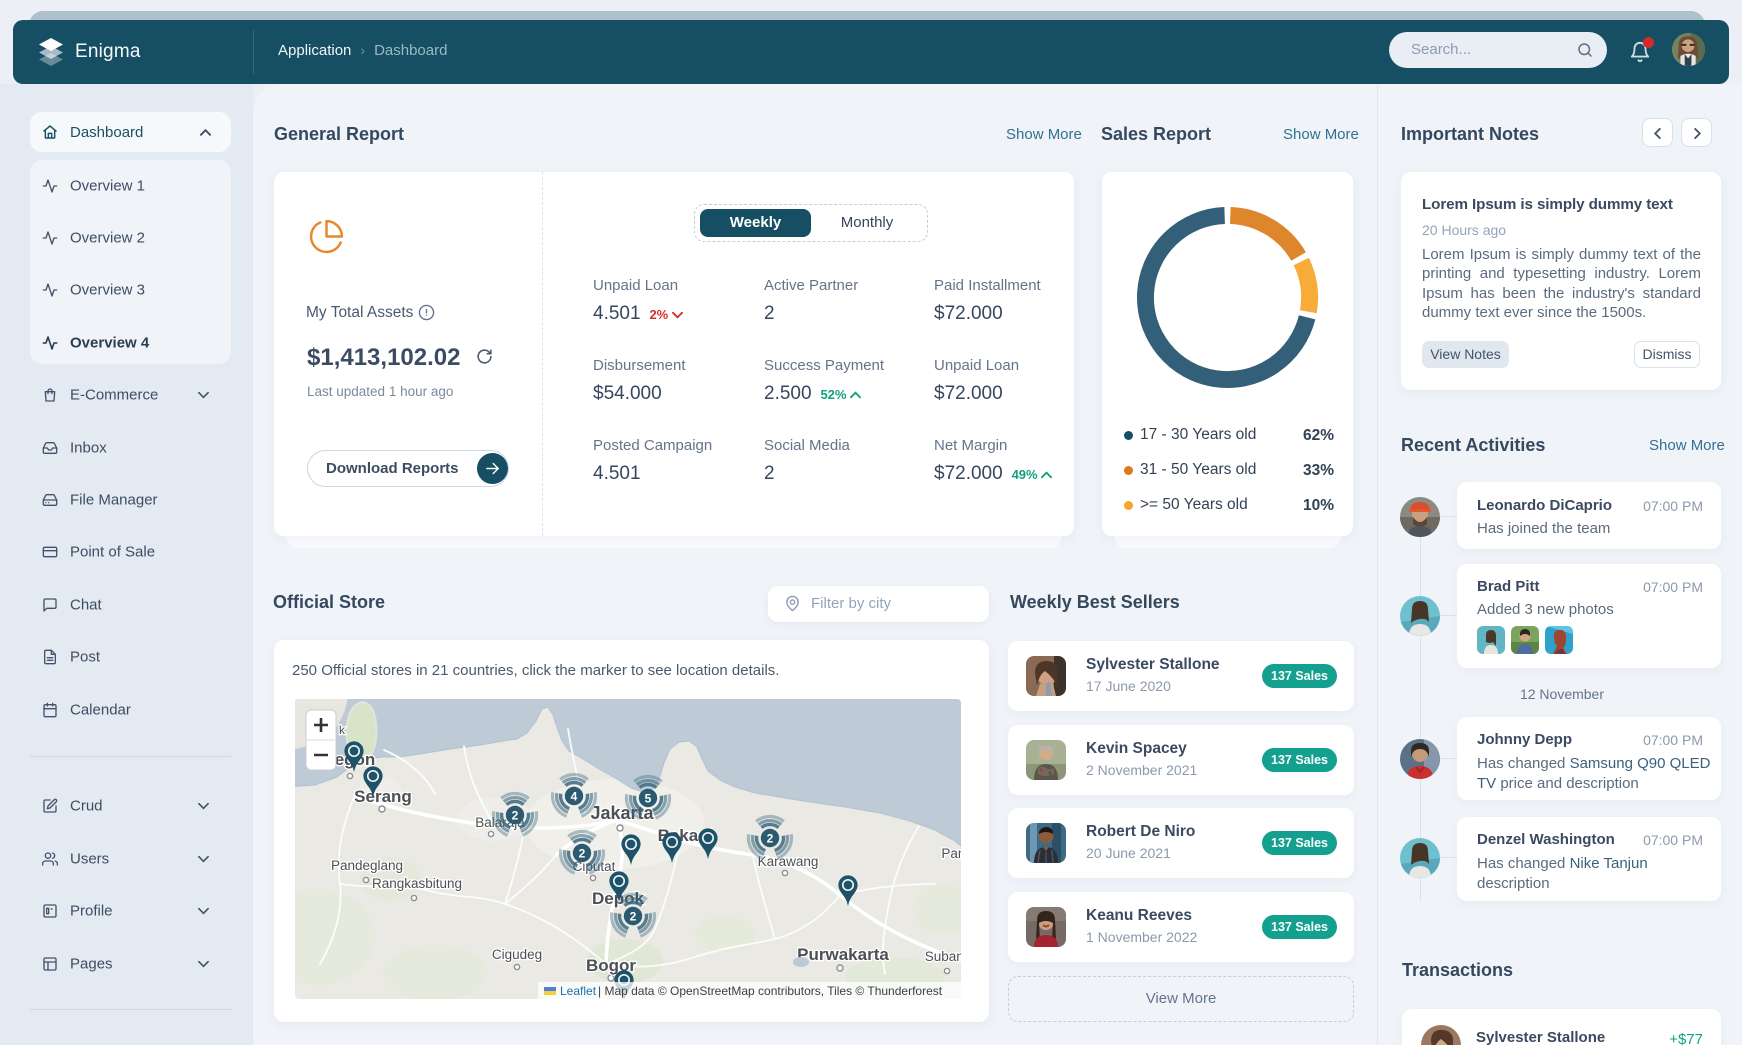 The height and width of the screenshot is (1045, 1742). What do you see at coordinates (367, 865) in the screenshot?
I see `svg-text: Pandeglang` at bounding box center [367, 865].